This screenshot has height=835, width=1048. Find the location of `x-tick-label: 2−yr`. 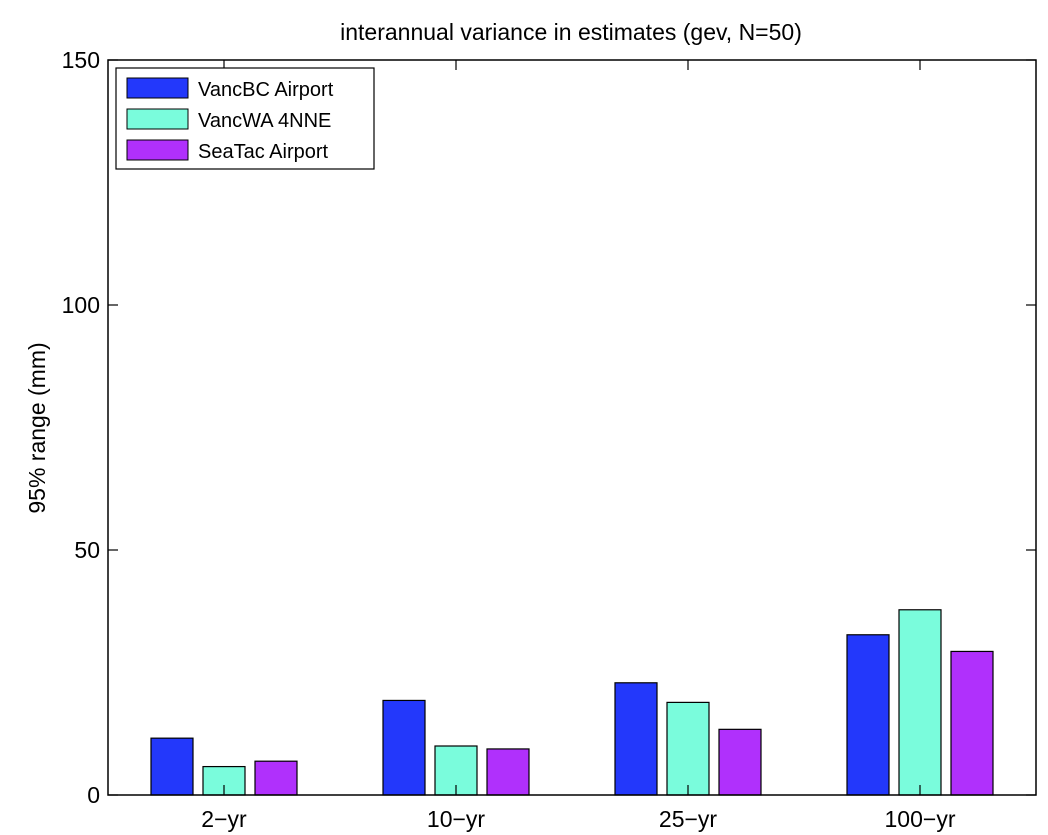

x-tick-label: 2−yr is located at coordinates (224, 819).